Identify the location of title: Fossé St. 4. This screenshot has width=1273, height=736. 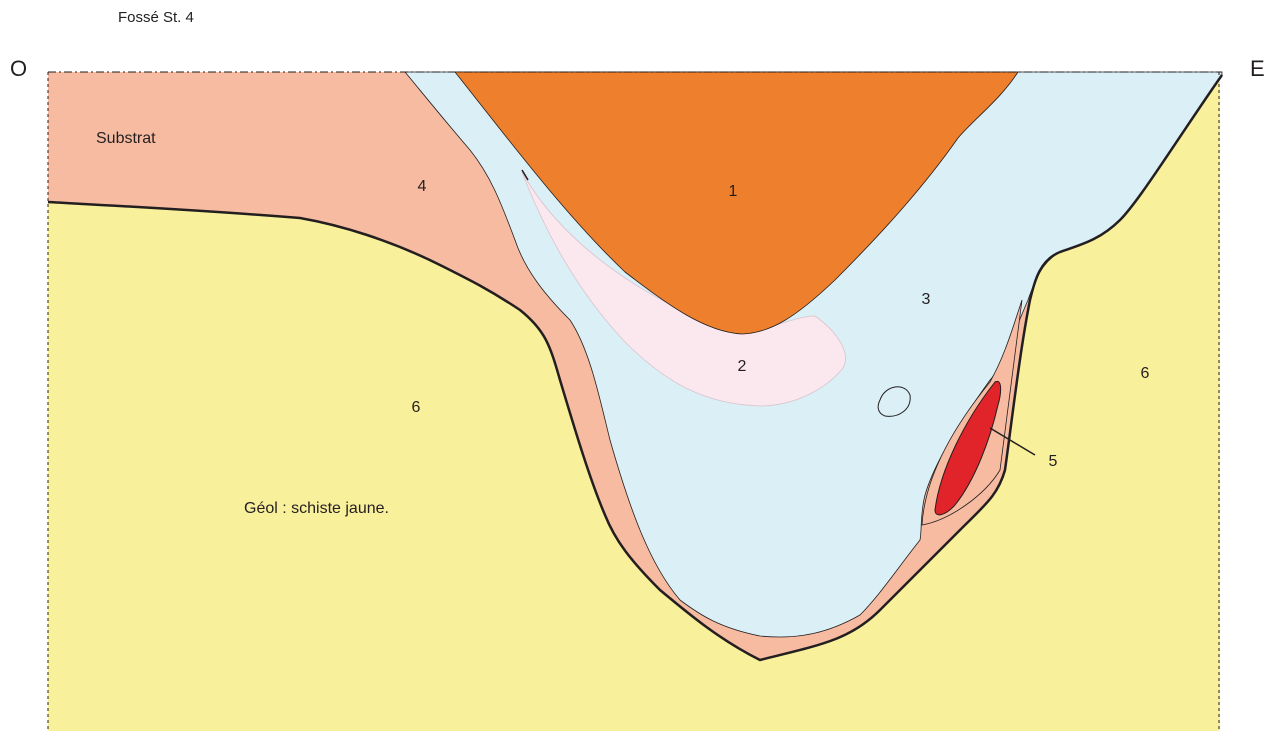
(156, 17).